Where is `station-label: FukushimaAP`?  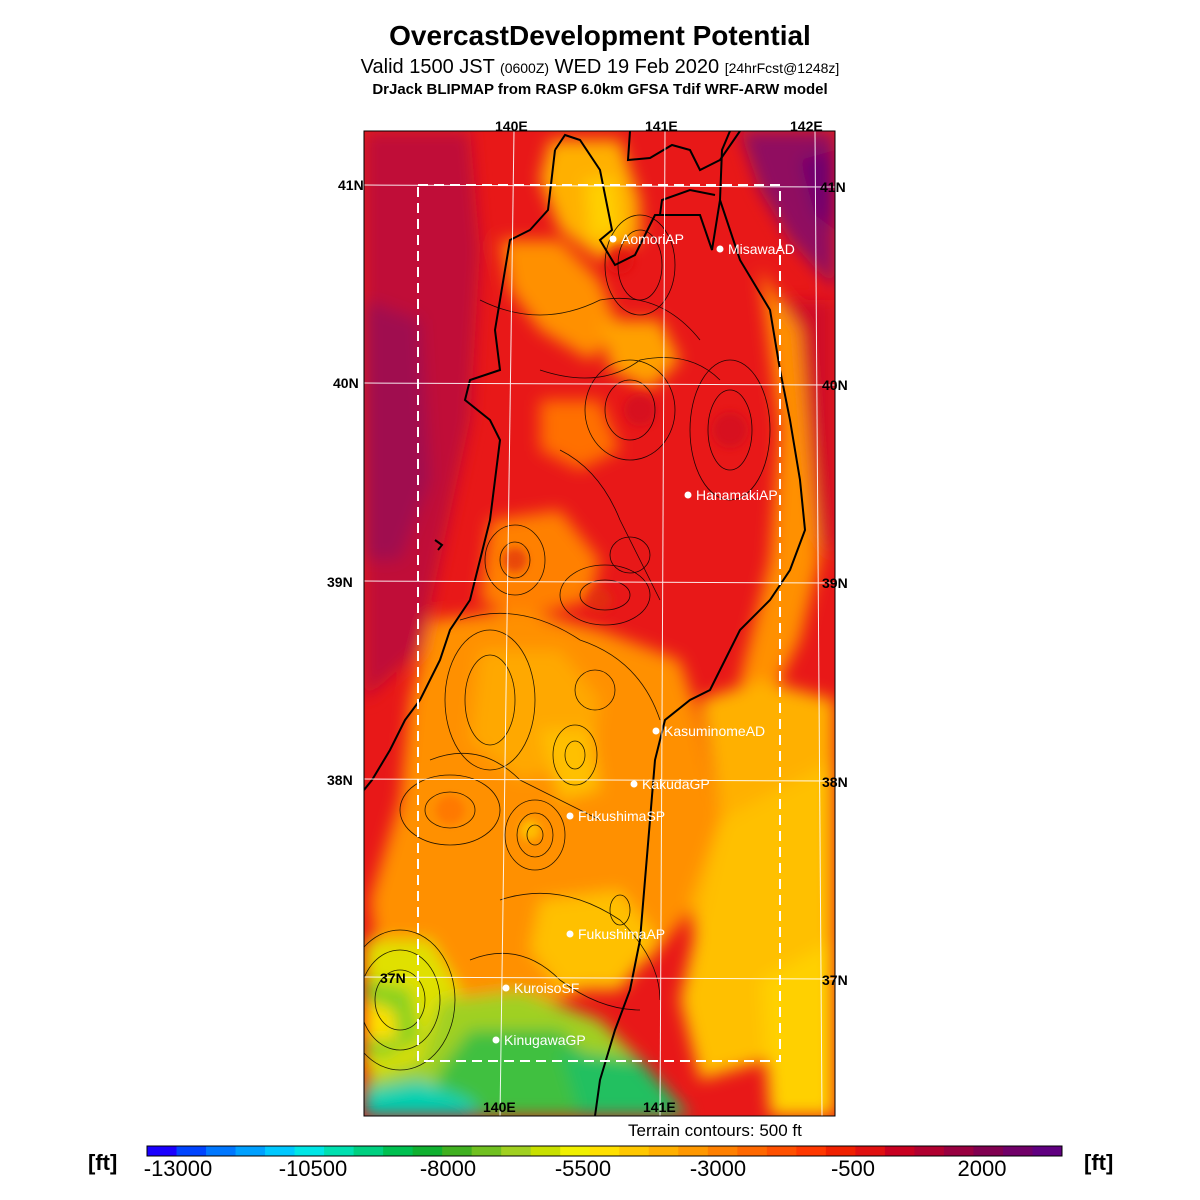
station-label: FukushimaAP is located at coordinates (621, 934).